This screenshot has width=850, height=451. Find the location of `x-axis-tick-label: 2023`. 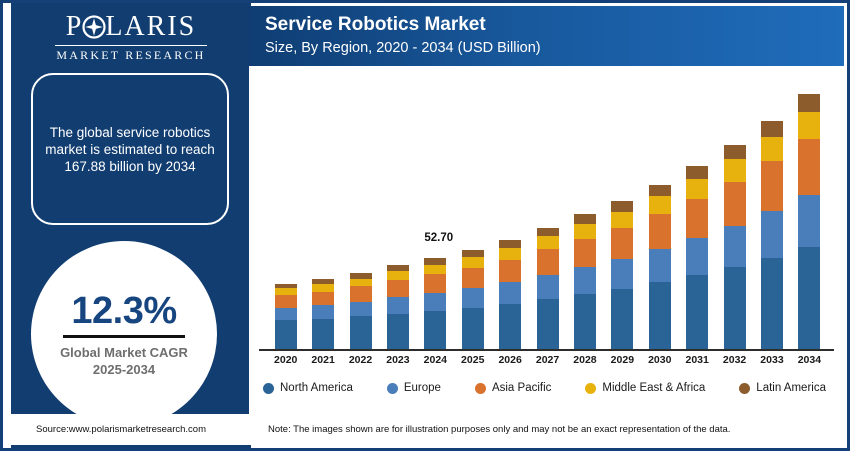

x-axis-tick-label: 2023 is located at coordinates (398, 360).